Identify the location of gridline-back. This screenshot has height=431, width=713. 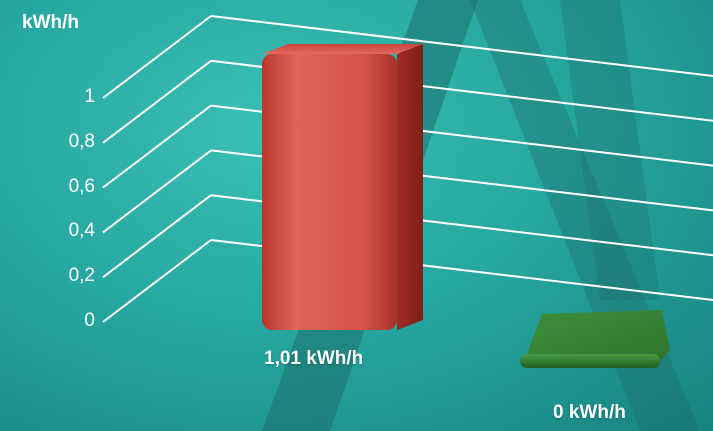
(461, 46).